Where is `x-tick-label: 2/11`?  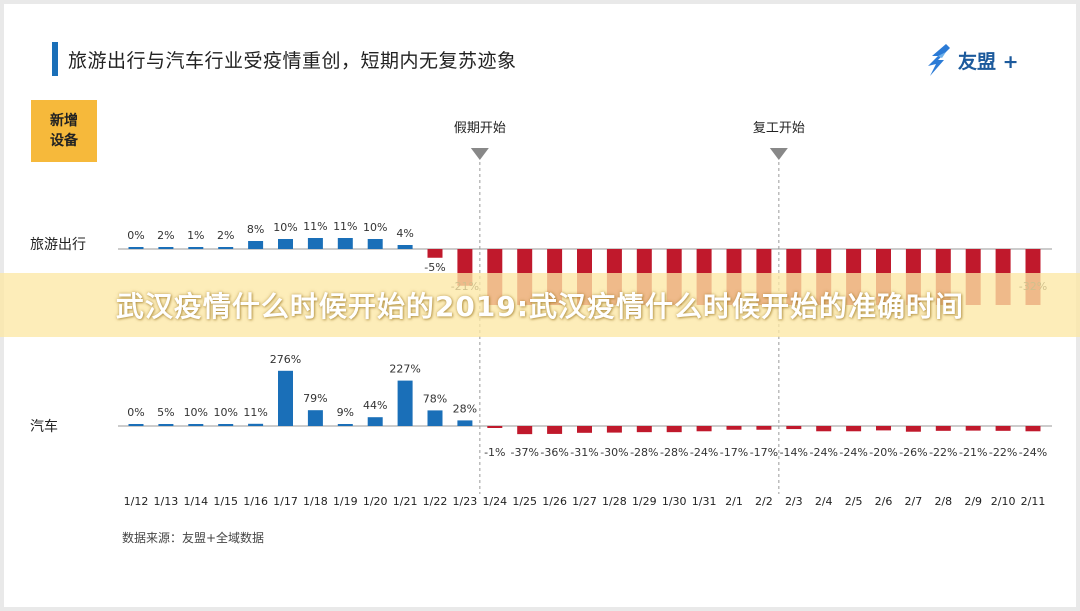
x-tick-label: 2/11 is located at coordinates (1033, 501).